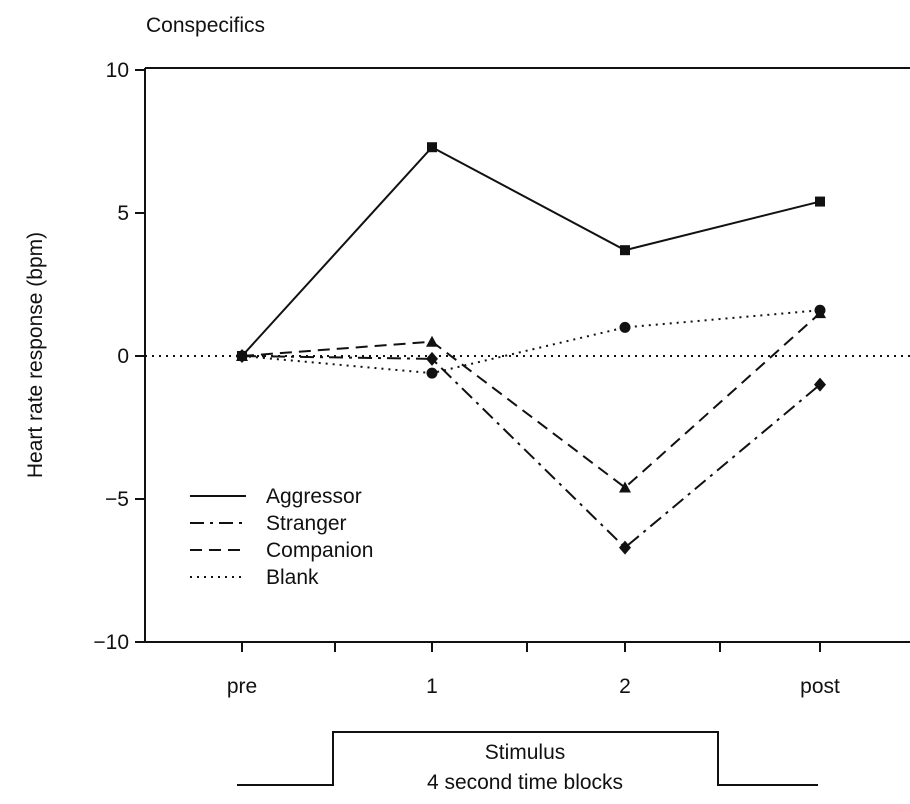 The height and width of the screenshot is (804, 910). I want to click on legend-label: Aggressor, so click(314, 496).